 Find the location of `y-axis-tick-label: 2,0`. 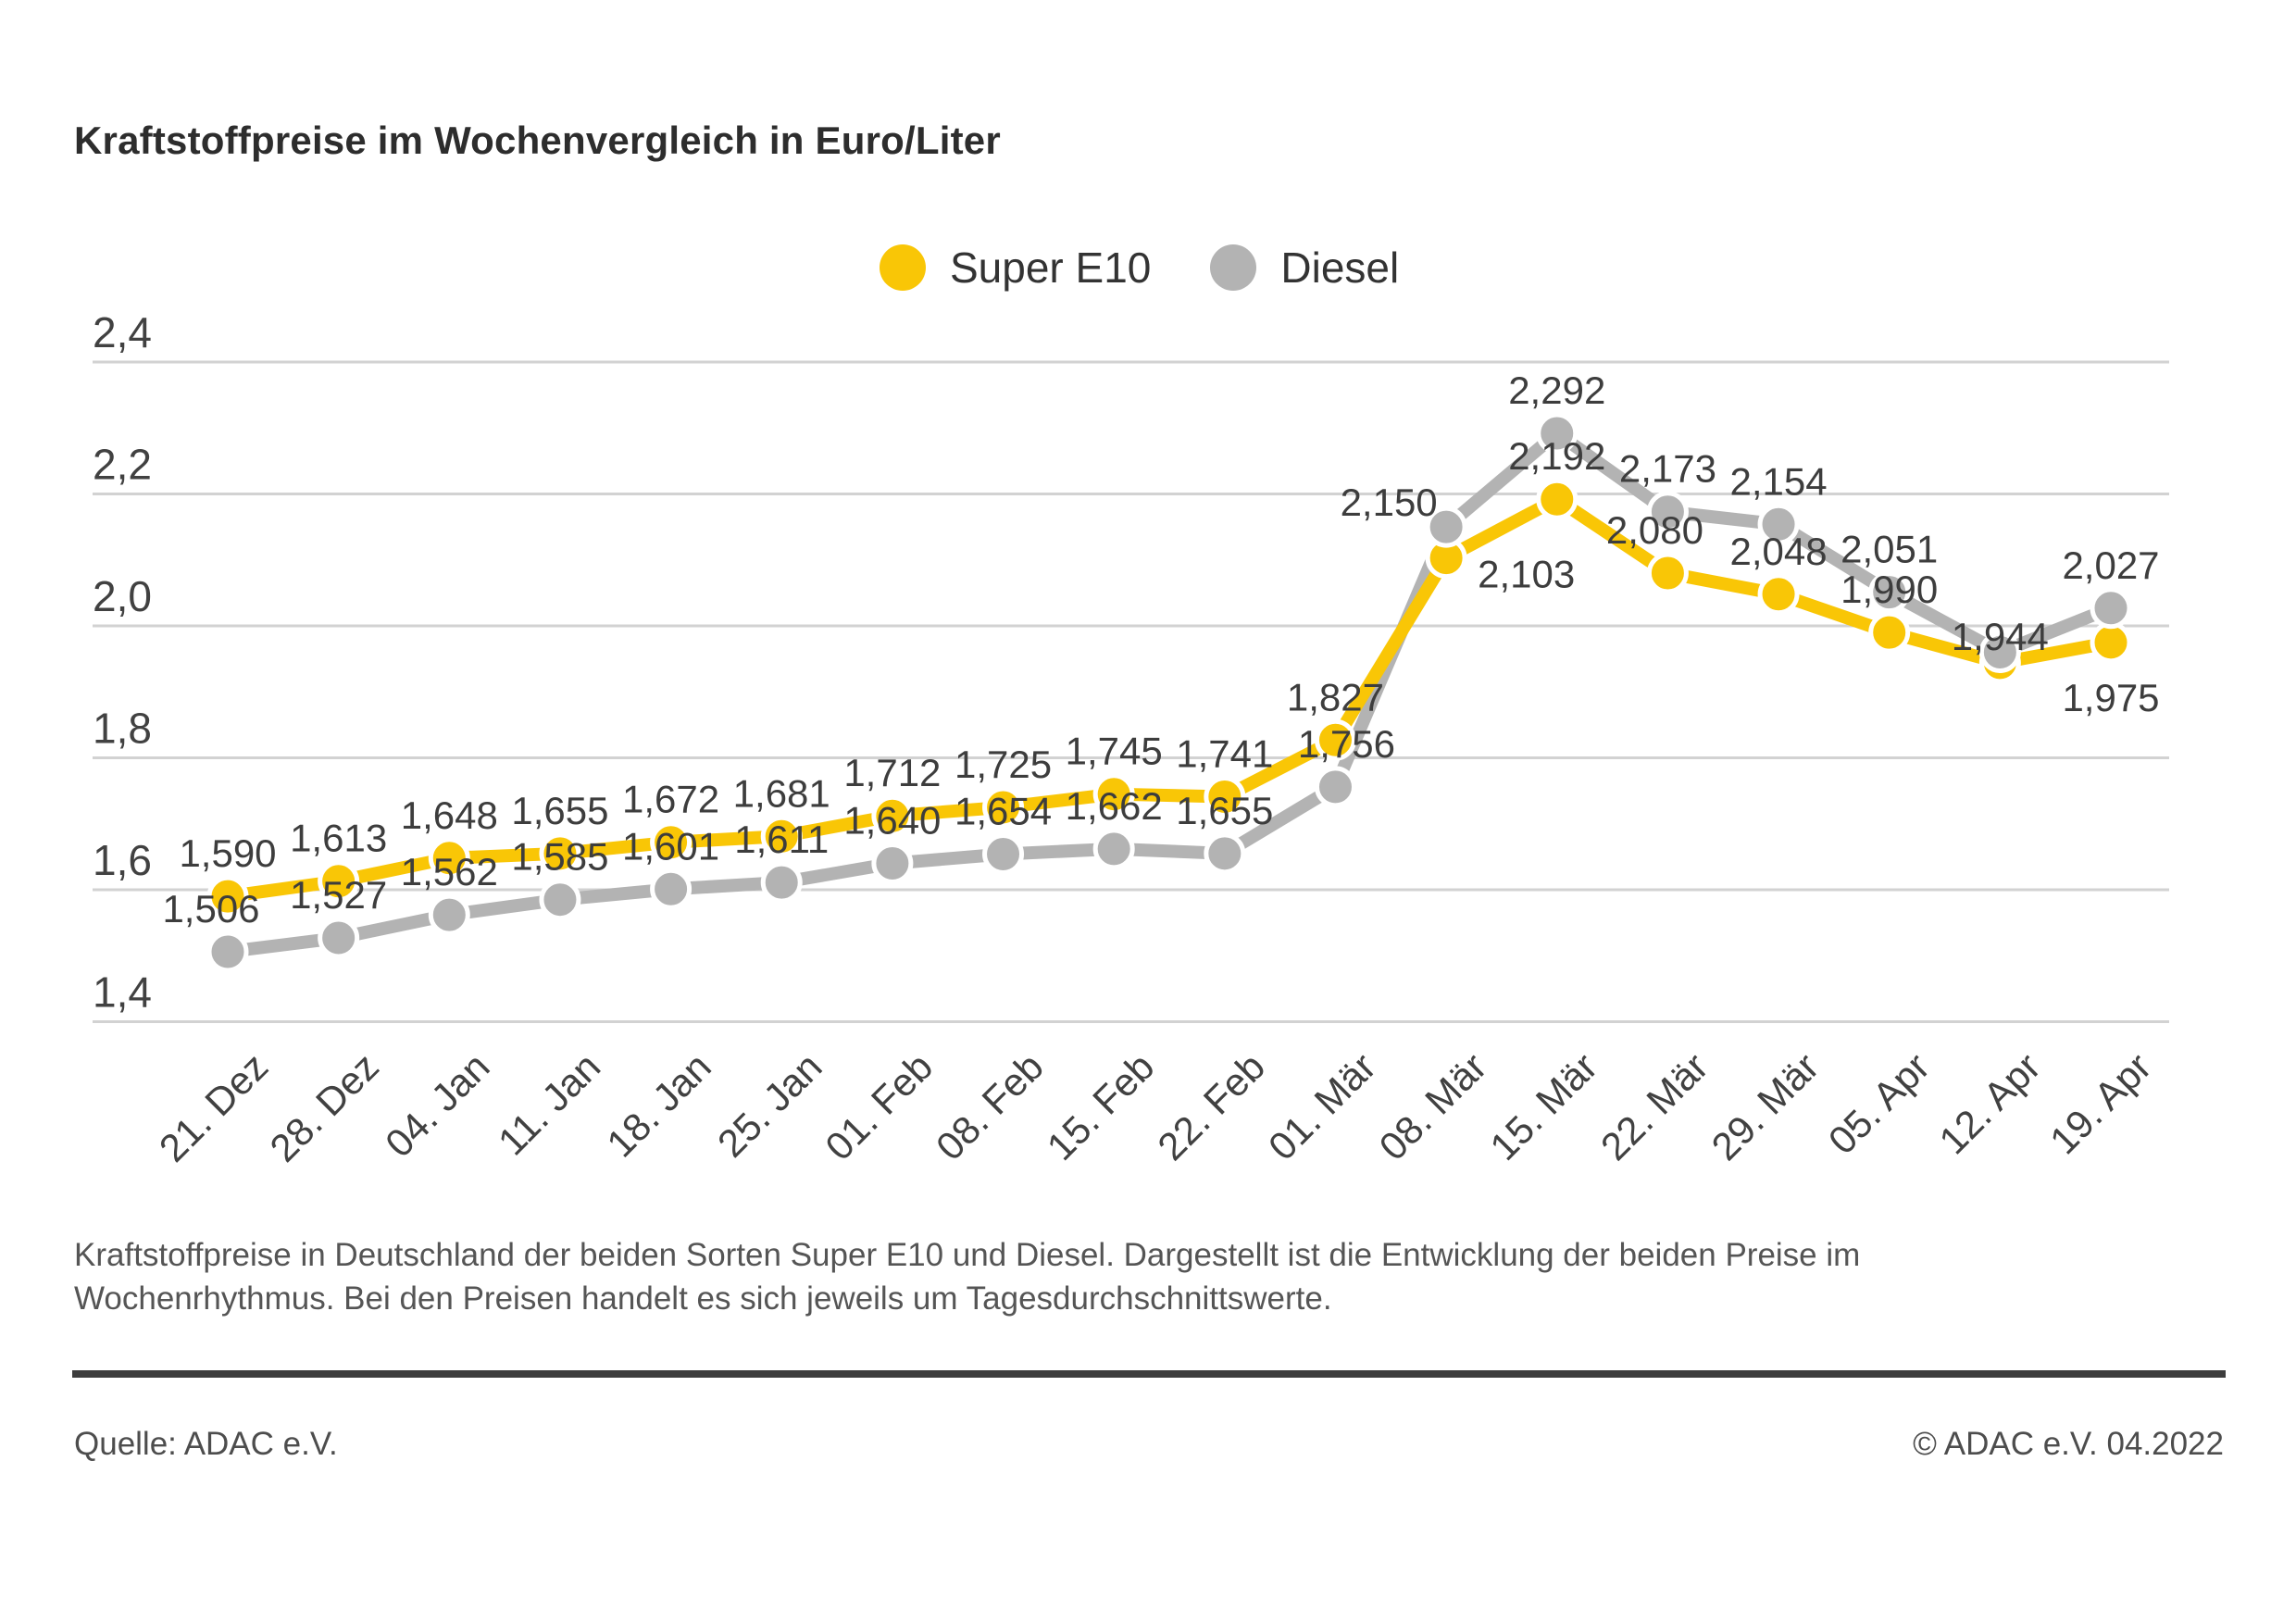

y-axis-tick-label: 2,0 is located at coordinates (122, 596).